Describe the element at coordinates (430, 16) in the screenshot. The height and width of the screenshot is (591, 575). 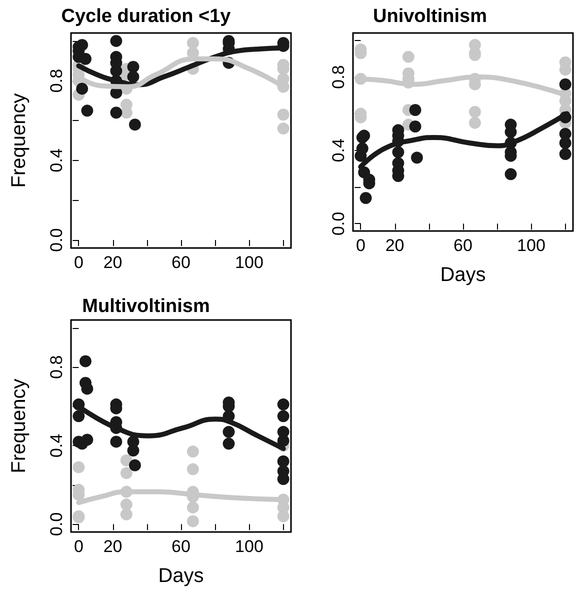
I see `chart-title: Univoltinism` at that location.